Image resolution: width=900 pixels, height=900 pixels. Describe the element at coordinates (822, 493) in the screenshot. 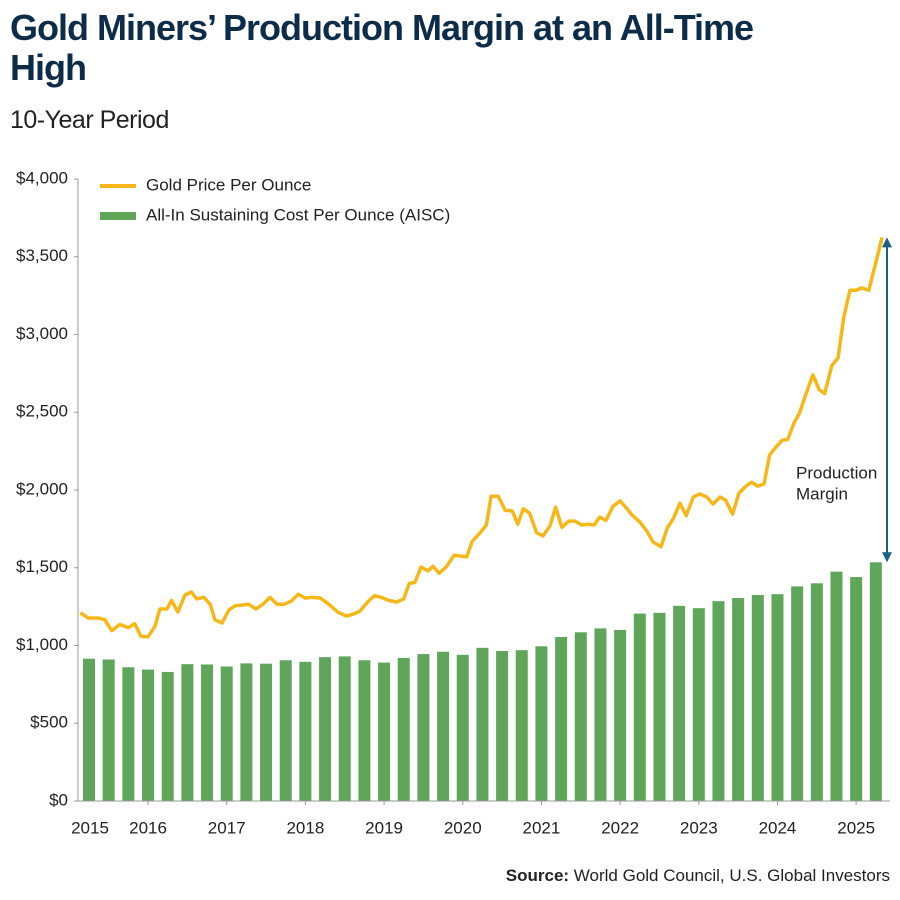

I see `annotation: Margin` at that location.